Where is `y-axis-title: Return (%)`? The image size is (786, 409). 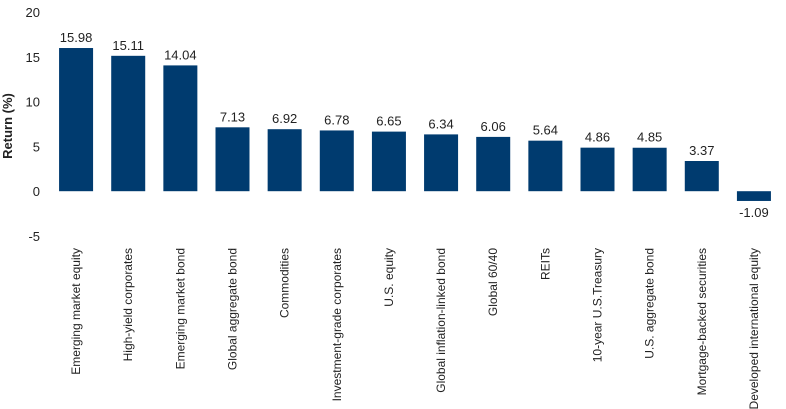 y-axis-title: Return (%) is located at coordinates (7, 126).